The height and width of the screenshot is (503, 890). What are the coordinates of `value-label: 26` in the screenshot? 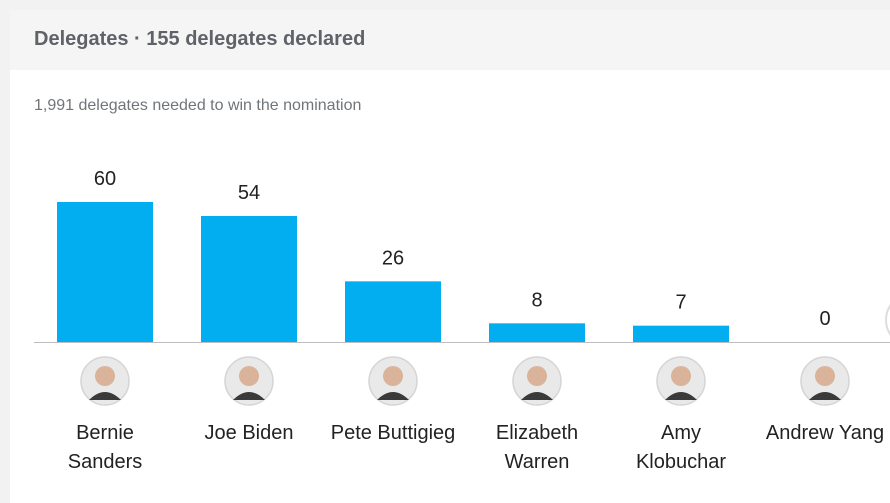 It's located at (393, 258).